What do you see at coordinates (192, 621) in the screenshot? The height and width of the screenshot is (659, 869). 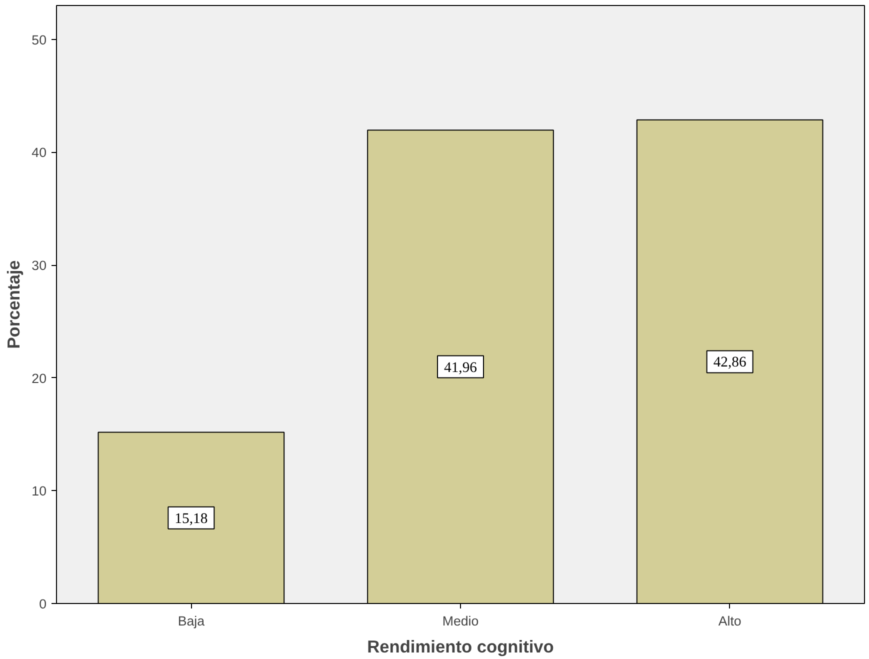 I see `x-tick-label: Baja` at bounding box center [192, 621].